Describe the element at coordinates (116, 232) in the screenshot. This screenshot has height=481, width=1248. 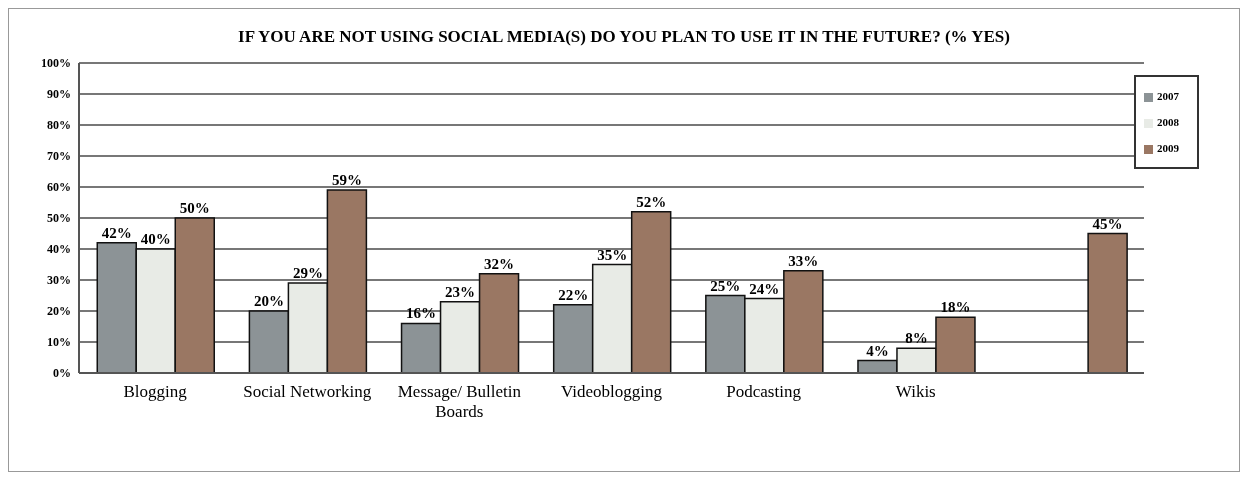
I see `data-label: 42%` at that location.